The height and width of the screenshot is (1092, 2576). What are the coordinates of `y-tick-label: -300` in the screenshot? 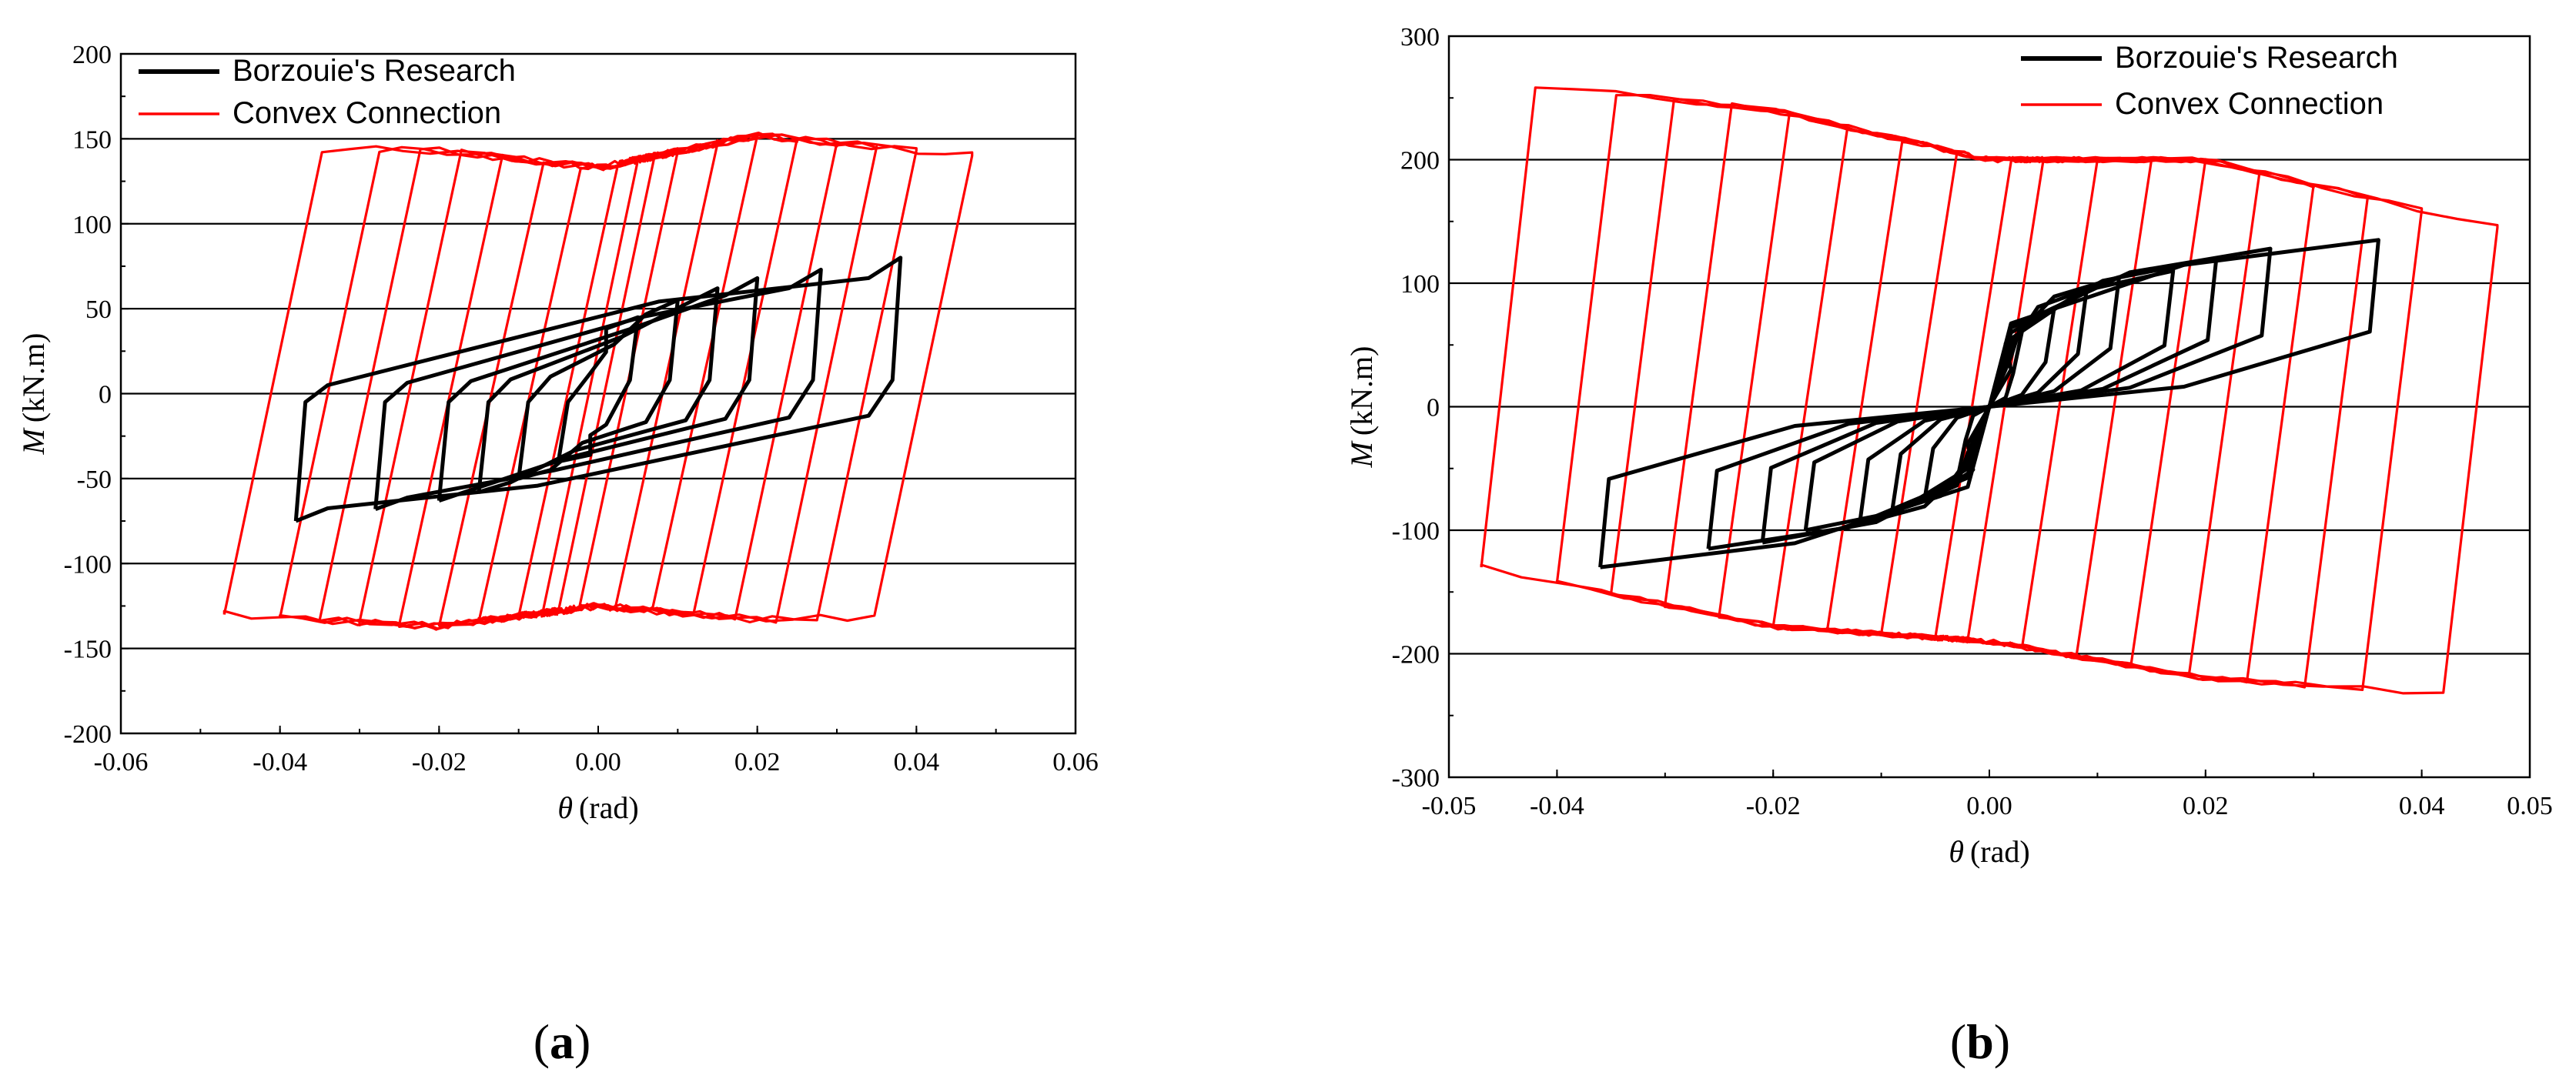 It's located at (1416, 779).